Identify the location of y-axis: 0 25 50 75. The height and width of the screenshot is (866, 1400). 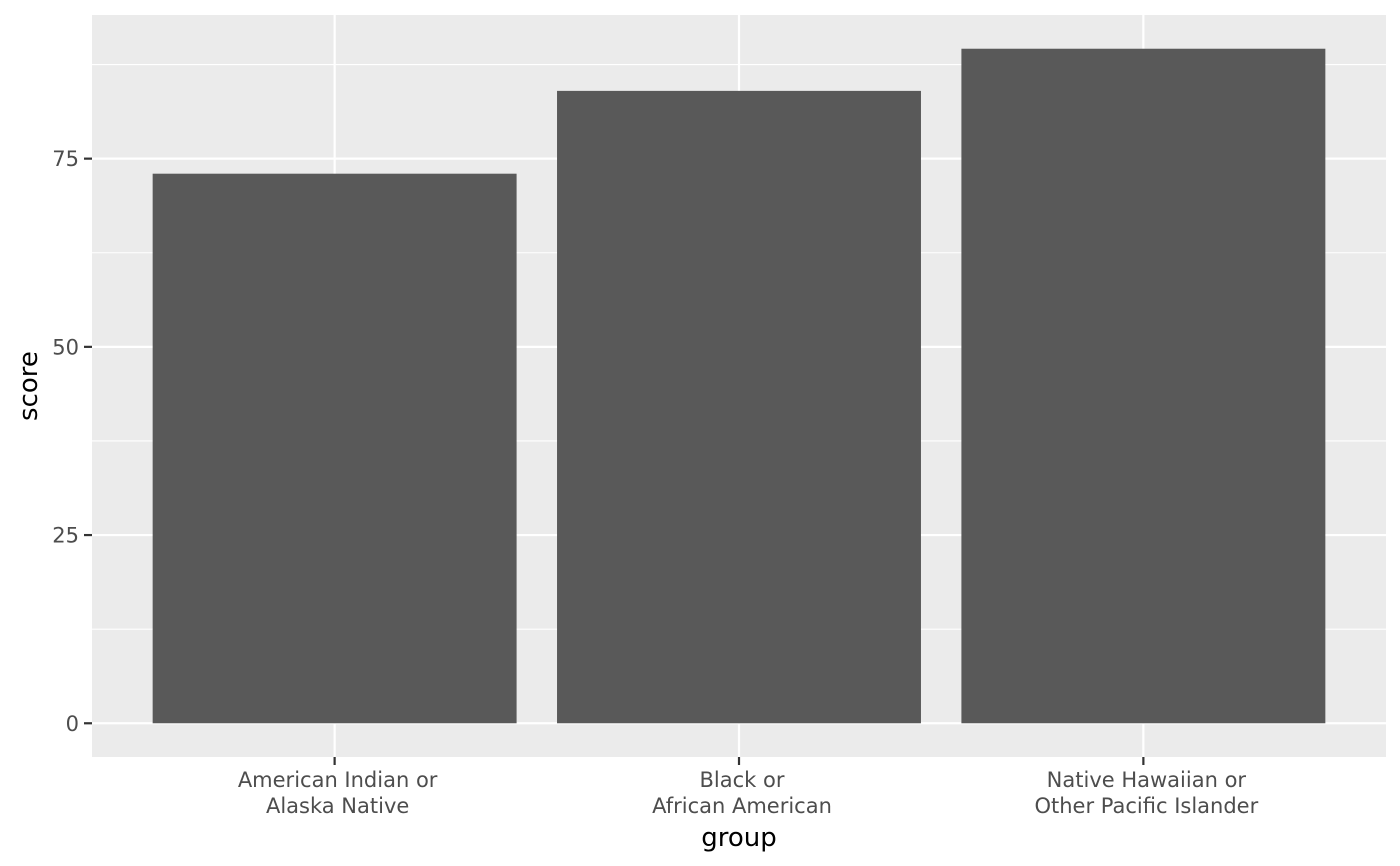
(72, 441).